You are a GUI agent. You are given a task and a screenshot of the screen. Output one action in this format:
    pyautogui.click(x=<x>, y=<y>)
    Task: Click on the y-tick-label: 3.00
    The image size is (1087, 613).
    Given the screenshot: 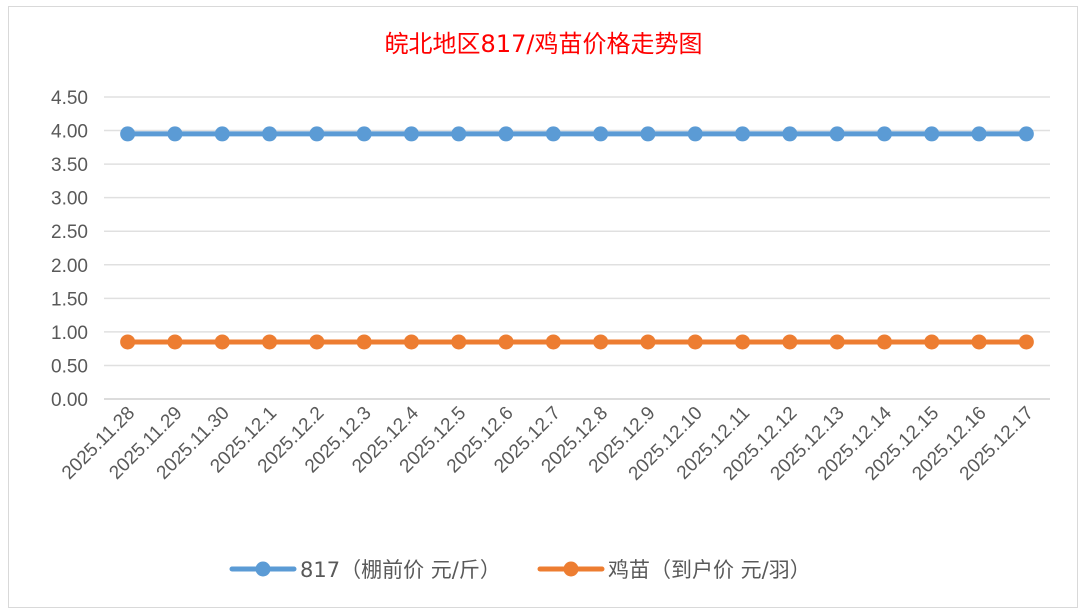 What is the action you would take?
    pyautogui.click(x=69, y=199)
    